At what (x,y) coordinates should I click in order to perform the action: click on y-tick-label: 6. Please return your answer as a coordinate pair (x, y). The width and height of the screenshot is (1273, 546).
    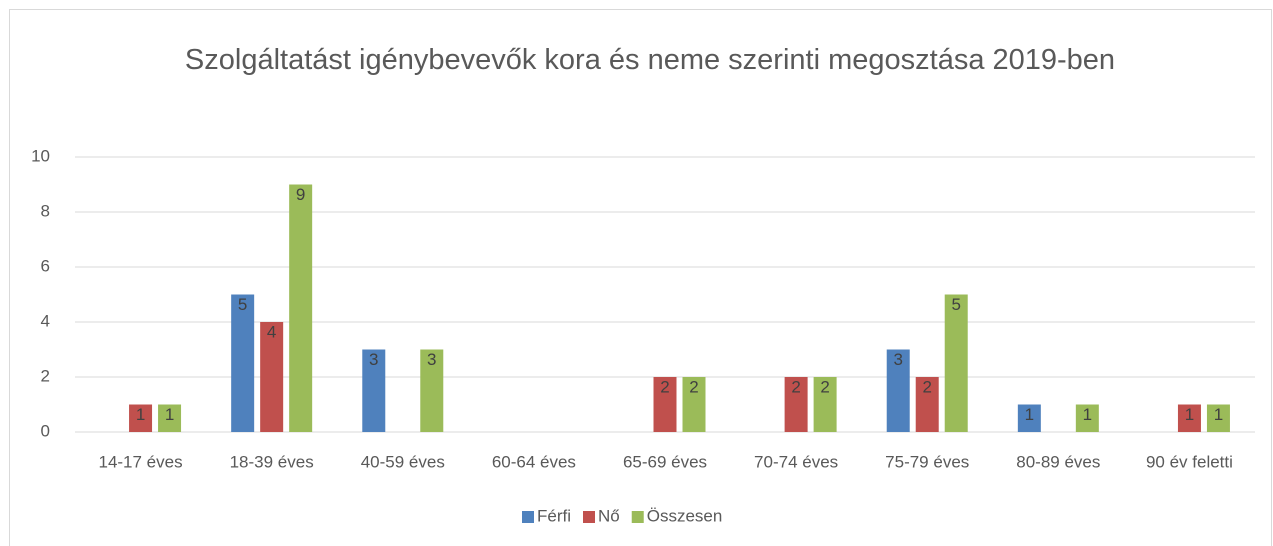
    Looking at the image, I should click on (45, 265).